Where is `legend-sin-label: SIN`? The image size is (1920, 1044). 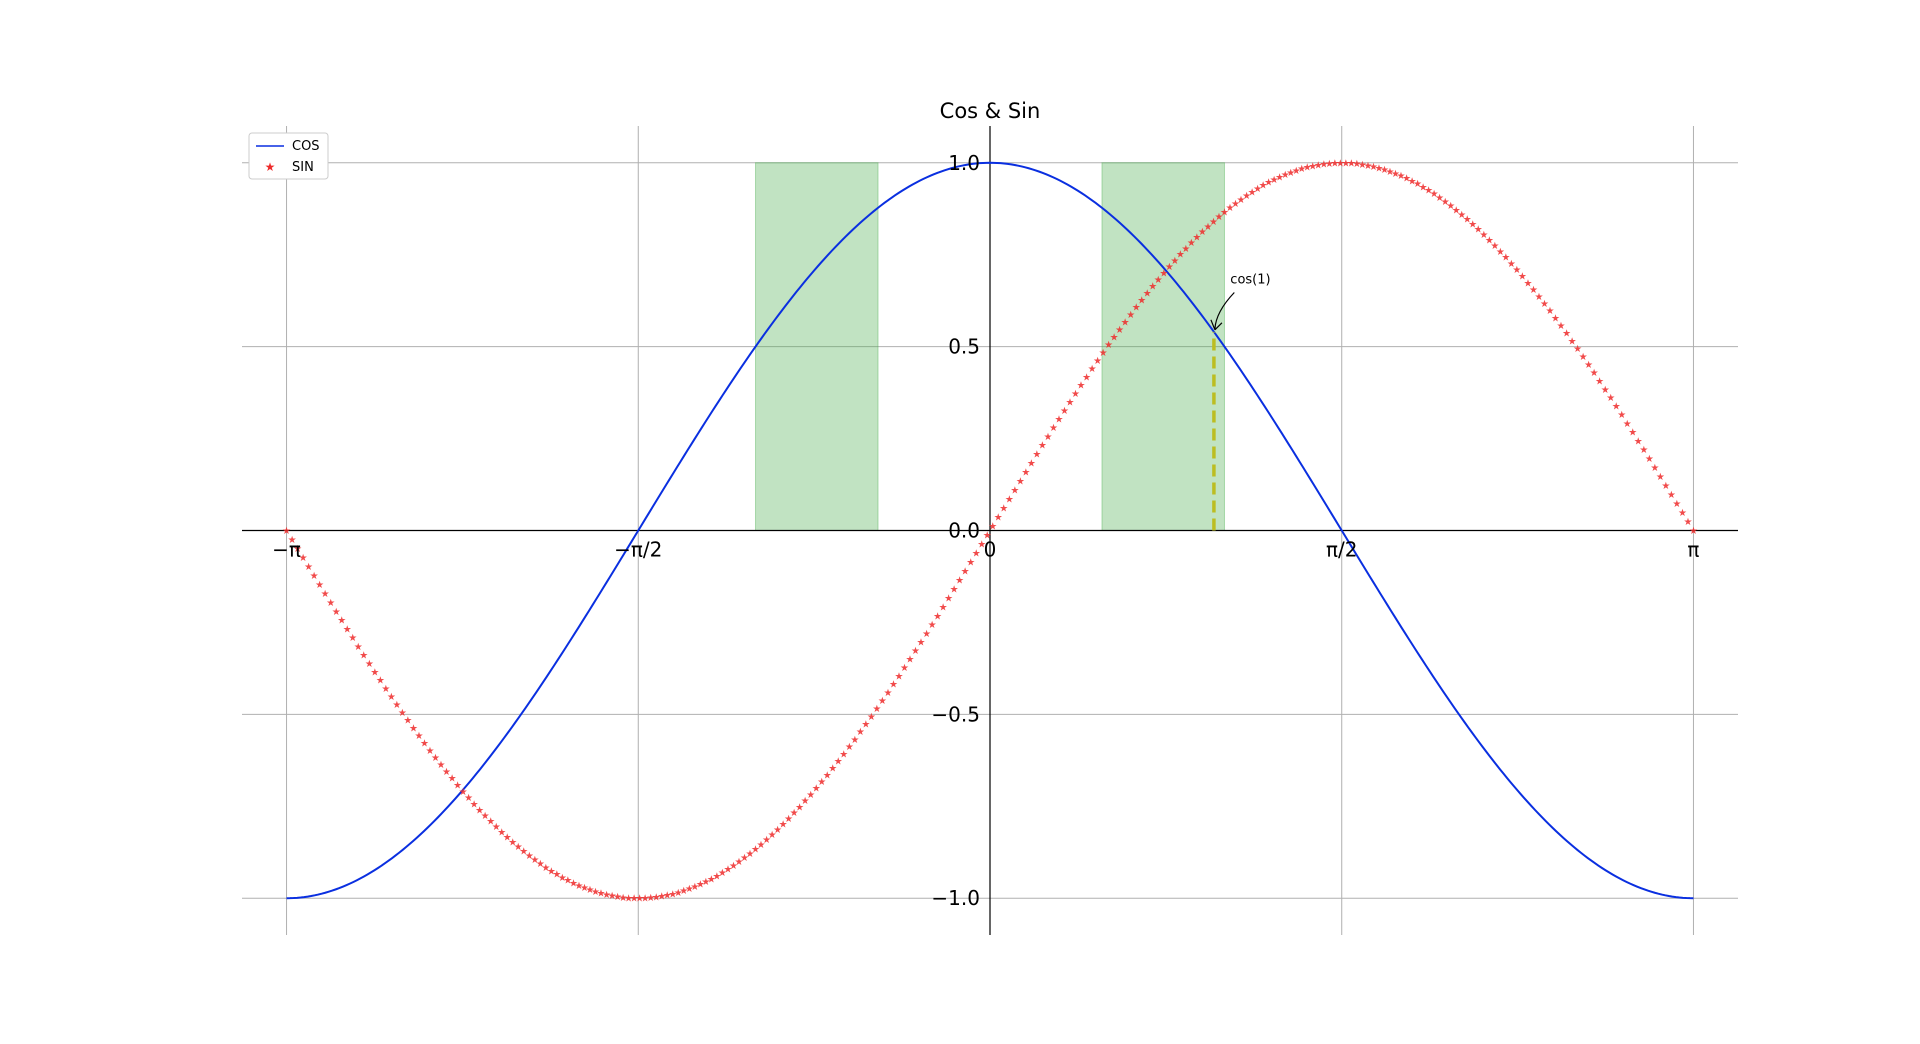 legend-sin-label: SIN is located at coordinates (303, 167).